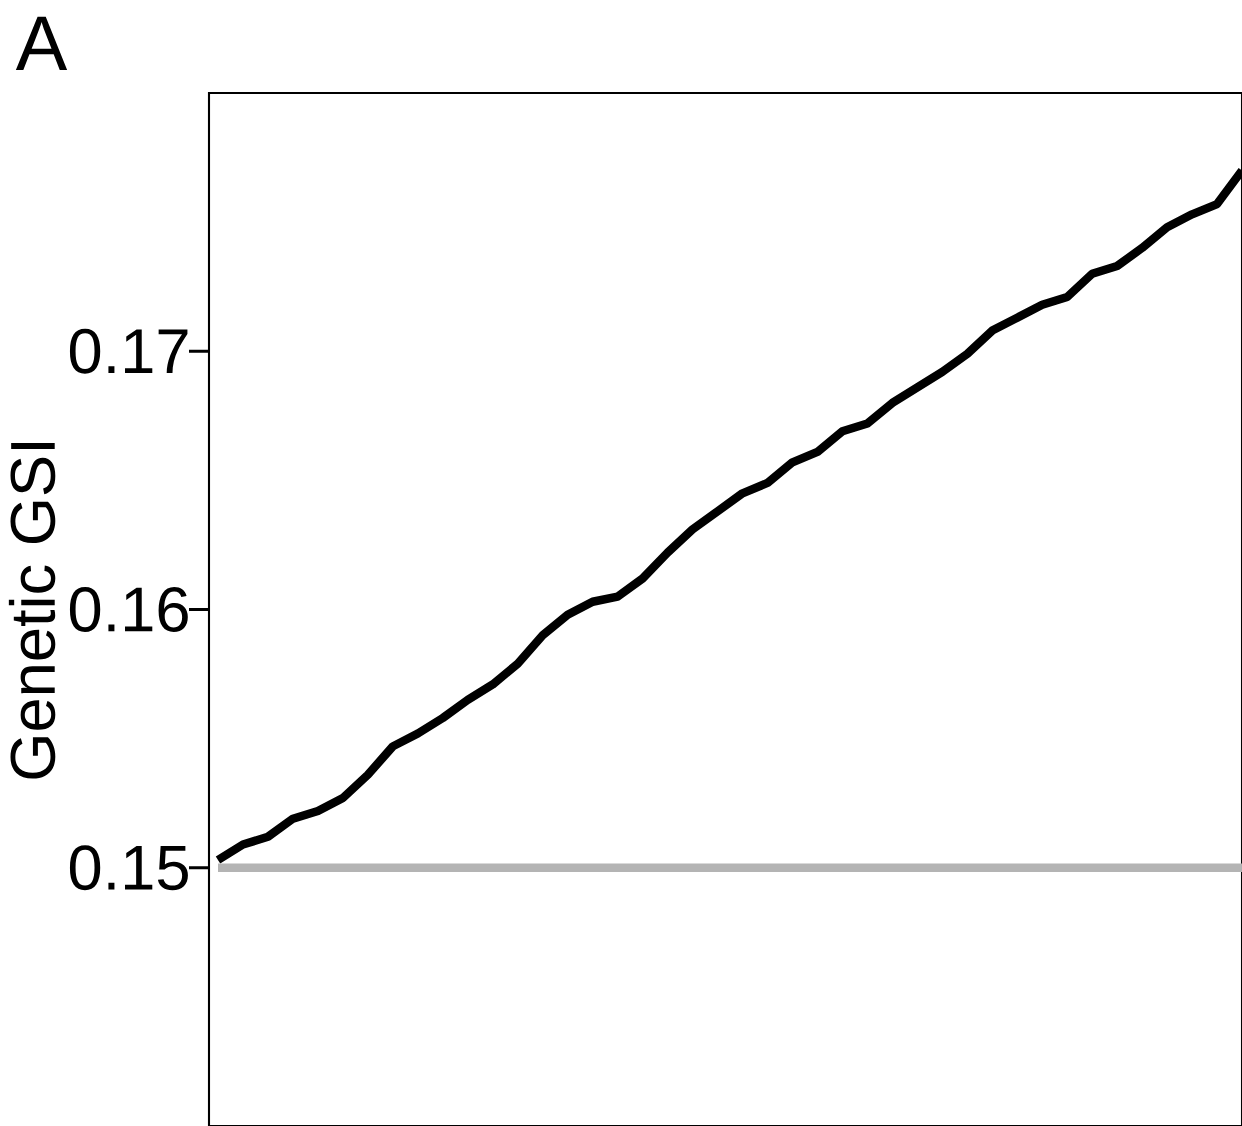 The width and height of the screenshot is (1242, 1126). What do you see at coordinates (32, 611) in the screenshot?
I see `y-axis-title: Genetic GSI` at bounding box center [32, 611].